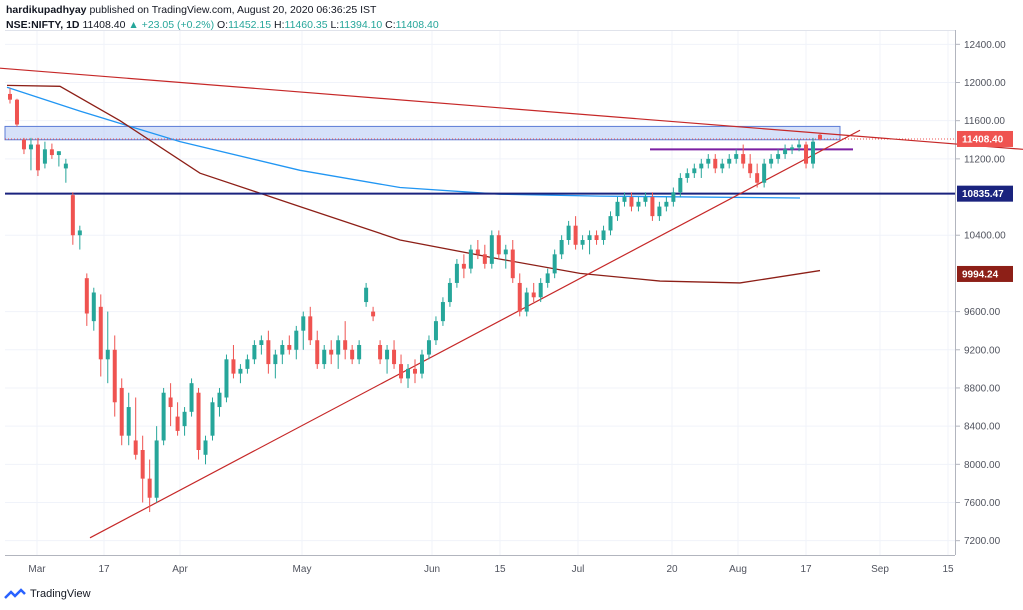 This screenshot has height=610, width=1023. What do you see at coordinates (46, 10) in the screenshot?
I see `author-name: hardikupadhyay` at bounding box center [46, 10].